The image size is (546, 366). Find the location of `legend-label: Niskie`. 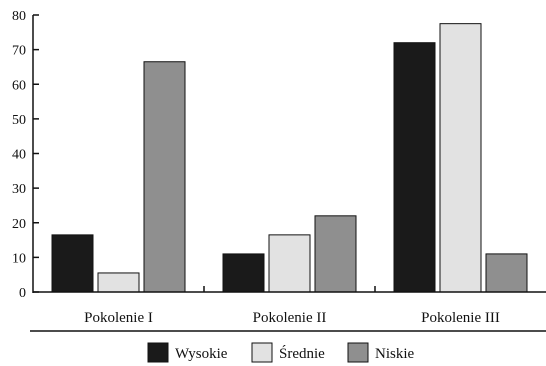

legend-label: Niskie is located at coordinates (395, 354).